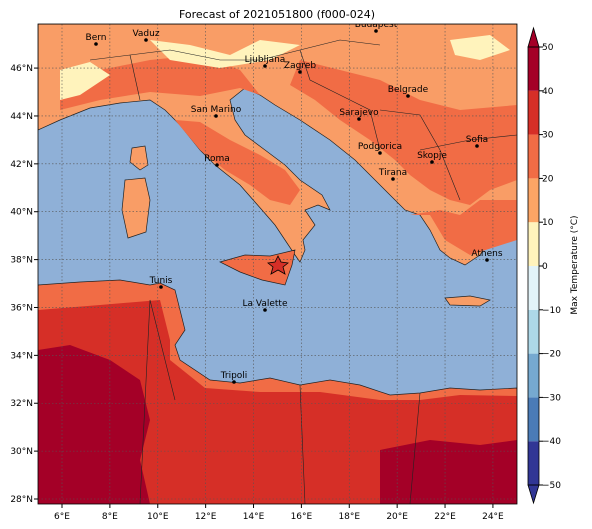 This screenshot has width=592, height=529. What do you see at coordinates (265, 304) in the screenshot?
I see `city-label: La Valette` at bounding box center [265, 304].